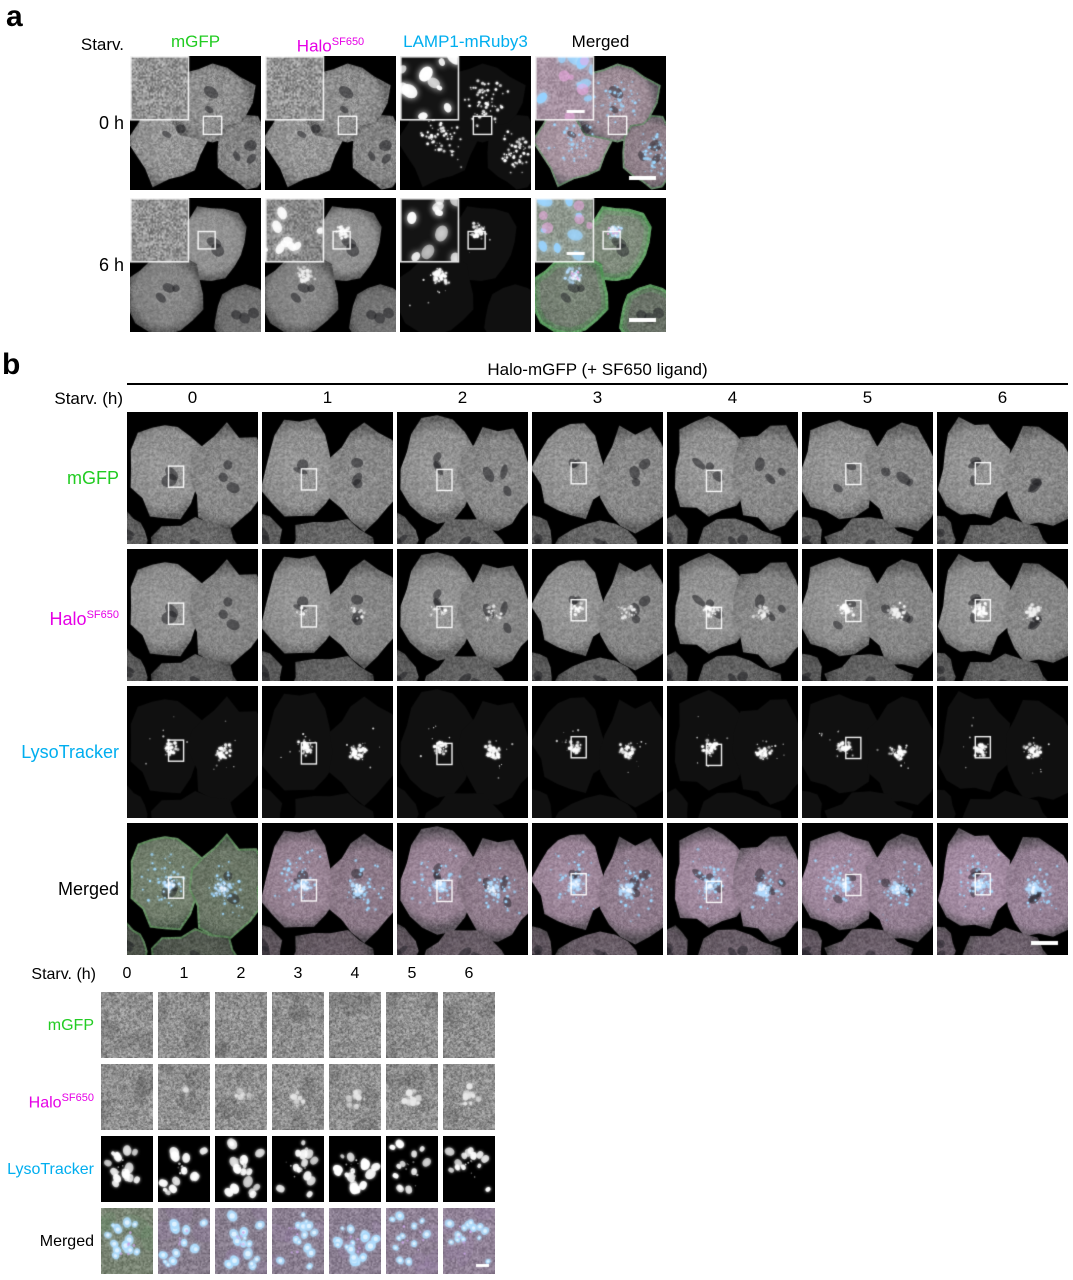 The height and width of the screenshot is (1280, 1073). What do you see at coordinates (127, 1025) in the screenshot?
I see `micrograph-zoom-mgfp-t0` at bounding box center [127, 1025].